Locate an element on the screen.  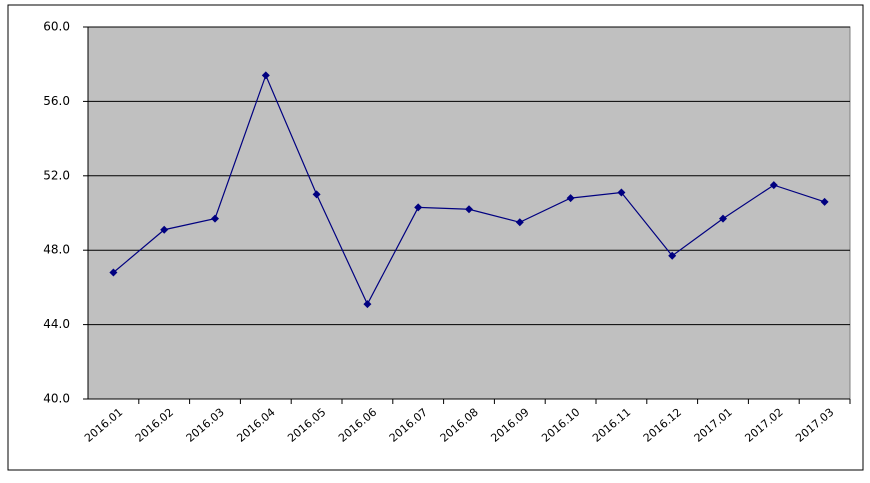
y-tick-label: 40.0 is located at coordinates (56, 399).